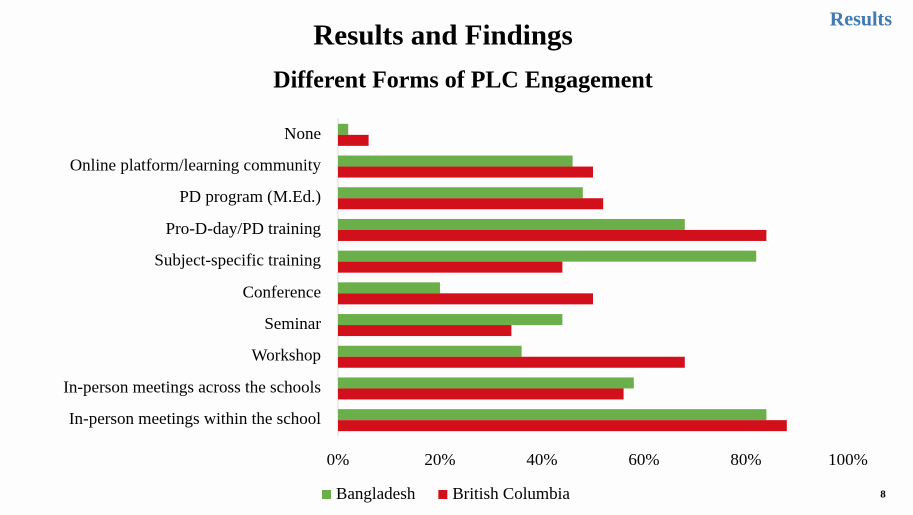  Describe the element at coordinates (192, 386) in the screenshot. I see `y-tick-label: In-person meetings across the schools` at that location.